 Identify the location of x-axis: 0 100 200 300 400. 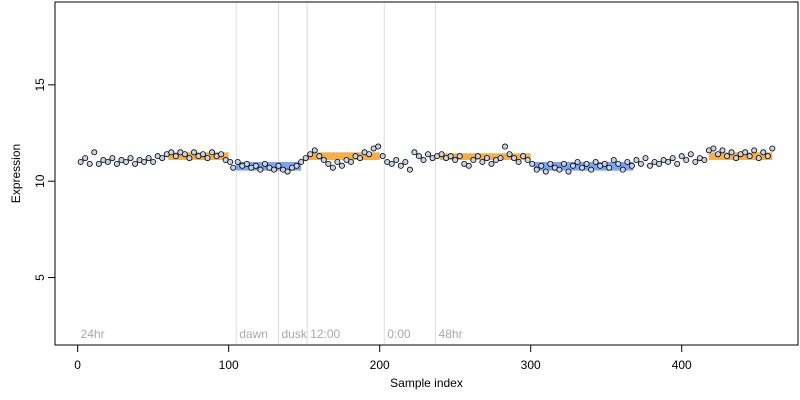
(383, 358).